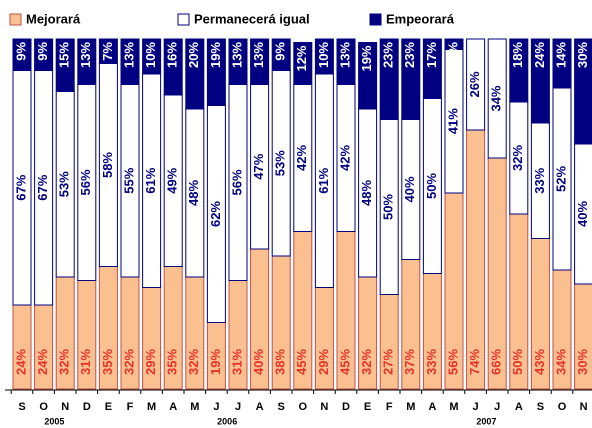  I want to click on value-label: 12%, so click(301, 58).